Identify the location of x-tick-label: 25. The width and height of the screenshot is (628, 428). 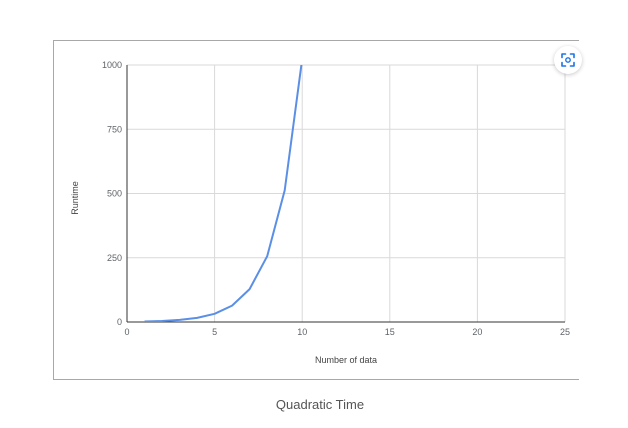
(565, 332).